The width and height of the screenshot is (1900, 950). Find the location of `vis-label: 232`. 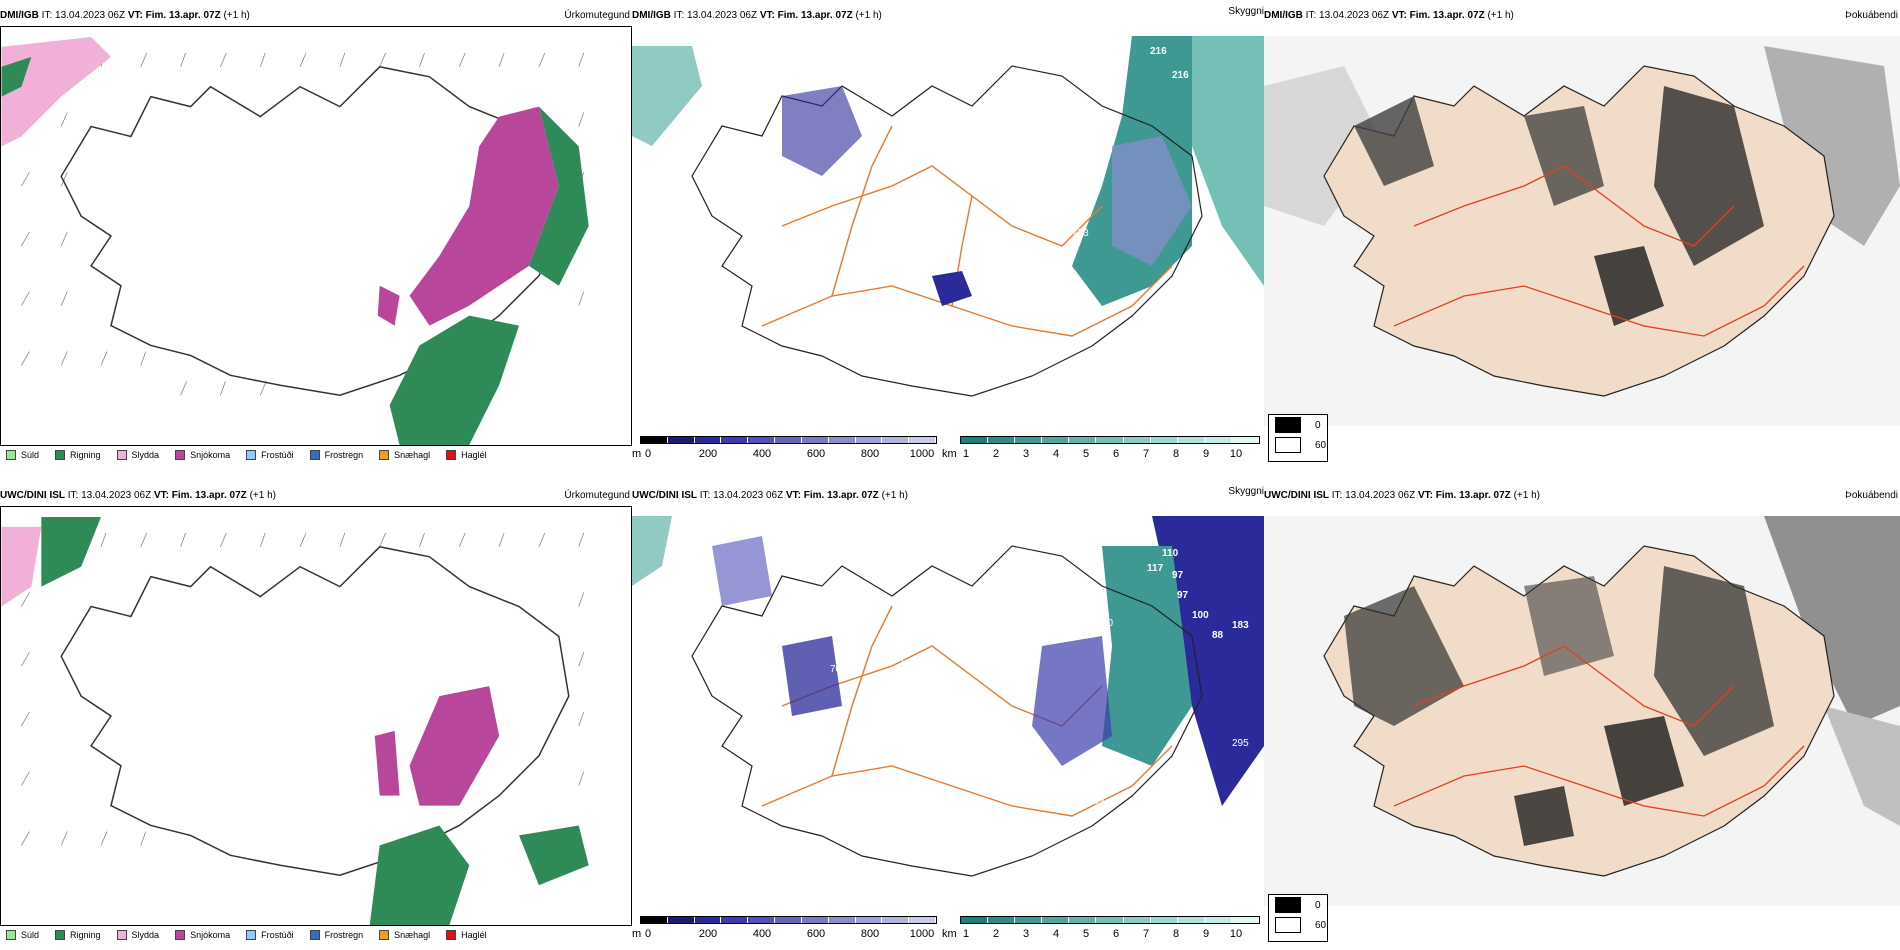

vis-label: 232 is located at coordinates (1065, 273).